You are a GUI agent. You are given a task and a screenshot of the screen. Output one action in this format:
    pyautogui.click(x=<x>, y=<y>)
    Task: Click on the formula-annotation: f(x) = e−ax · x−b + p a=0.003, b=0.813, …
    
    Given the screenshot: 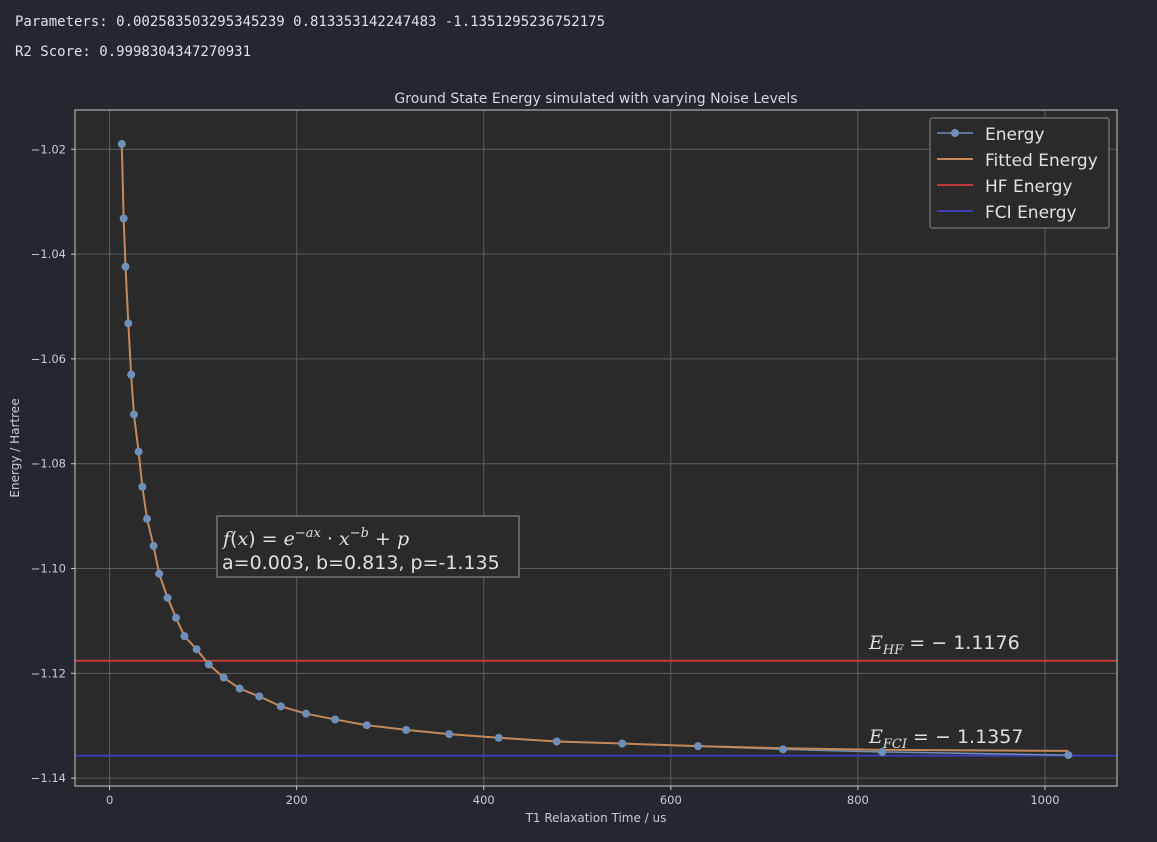 What is the action you would take?
    pyautogui.click(x=368, y=546)
    